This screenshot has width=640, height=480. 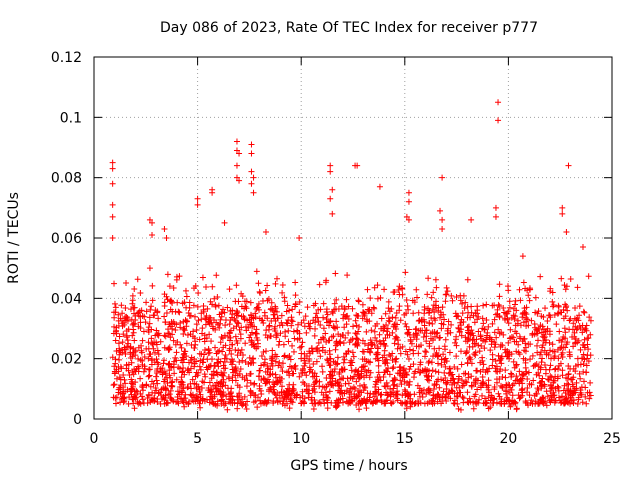 I want to click on y-tick-label: 0, so click(x=77, y=420).